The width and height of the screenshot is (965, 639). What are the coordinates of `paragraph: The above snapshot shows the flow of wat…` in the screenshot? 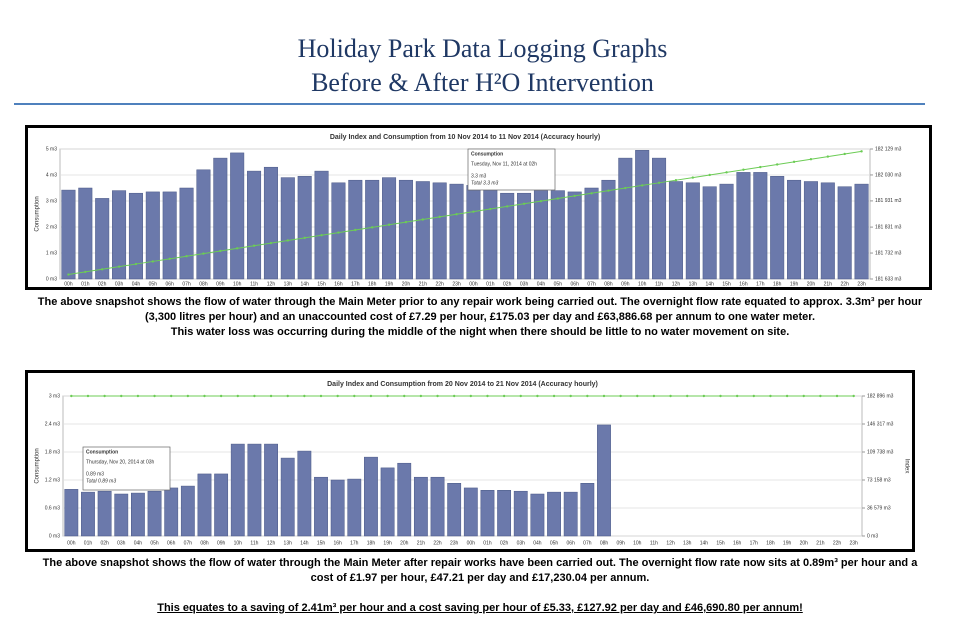 It's located at (480, 309).